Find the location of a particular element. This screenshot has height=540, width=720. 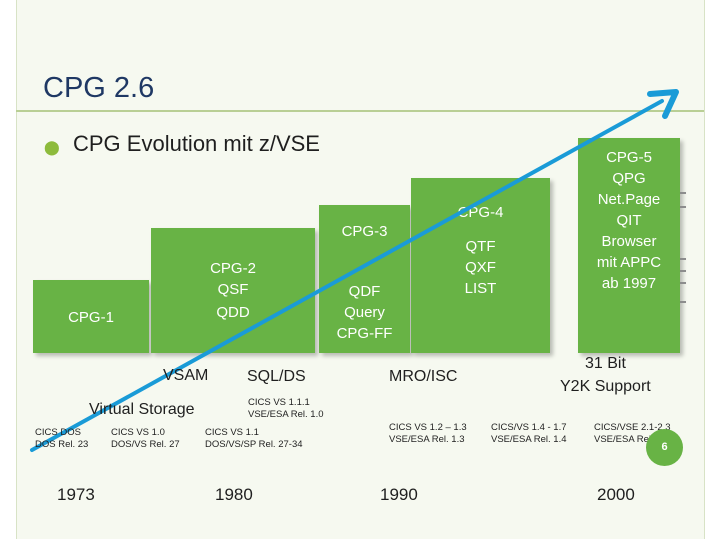

release-cics-vs-10: CICS VS 1.0 DOS/VS Rel. 27 is located at coordinates (145, 438).